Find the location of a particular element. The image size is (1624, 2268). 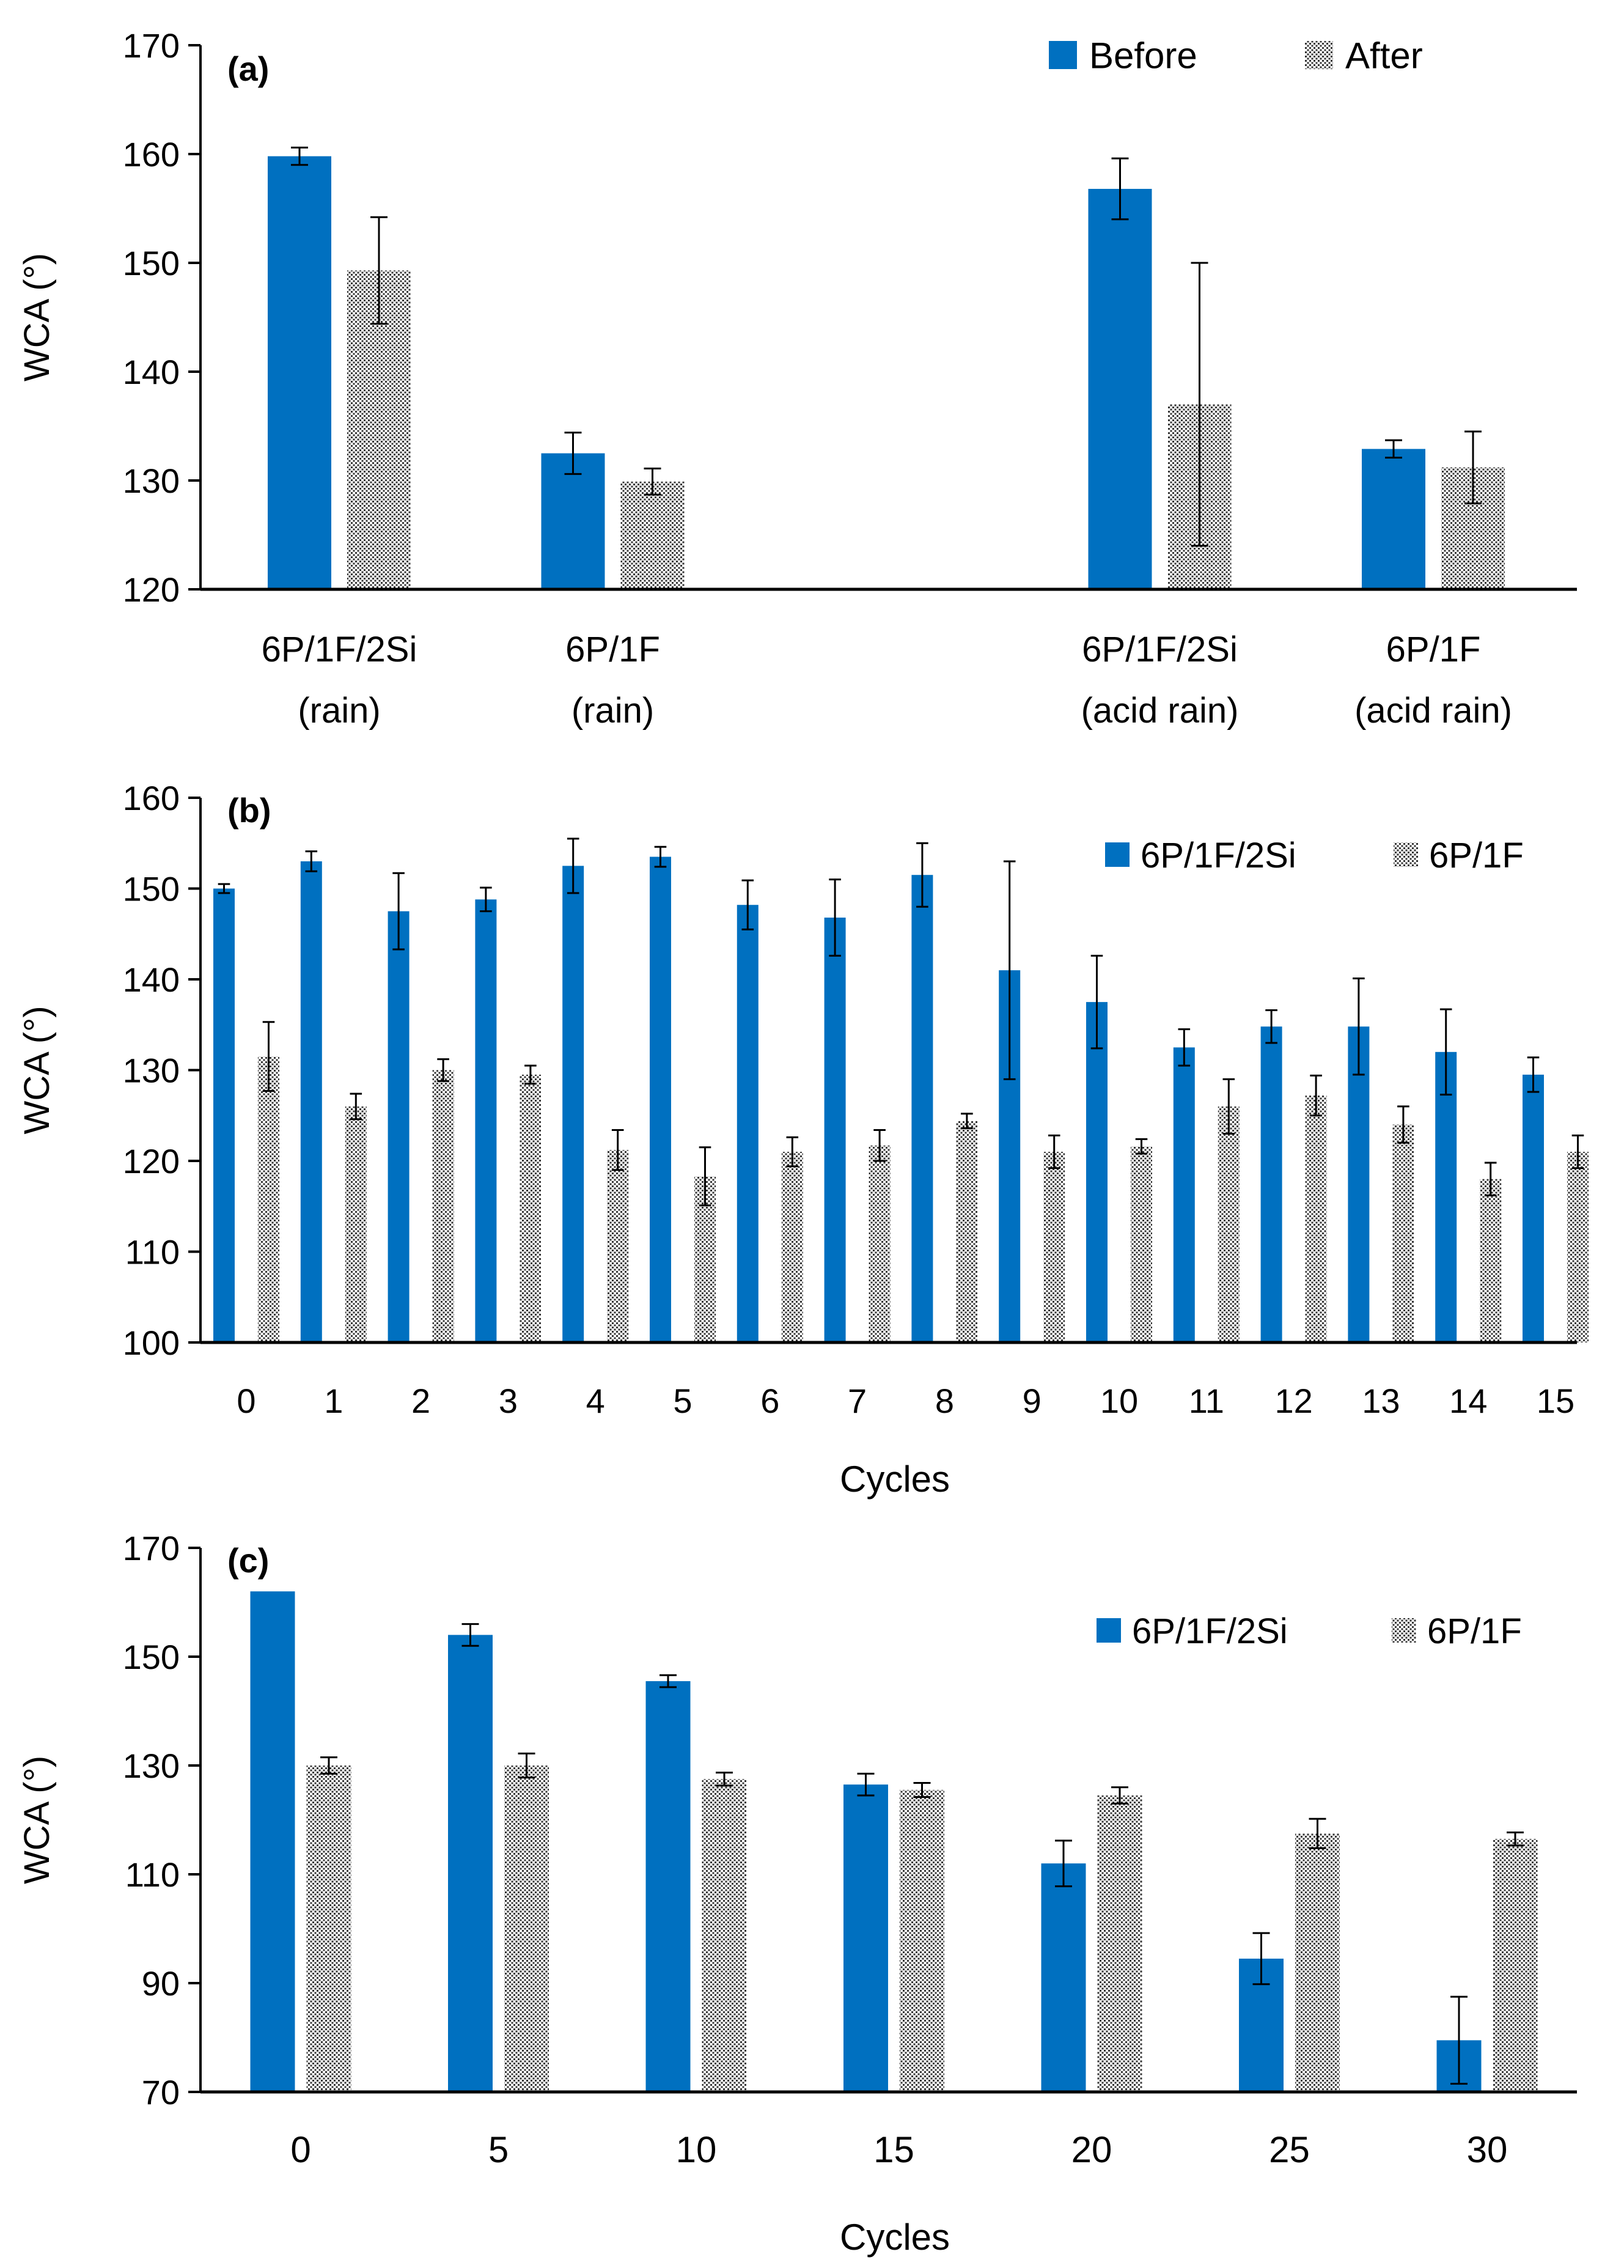

legend: 6P/1F/2Si 6P/1F is located at coordinates (1309, 1631).